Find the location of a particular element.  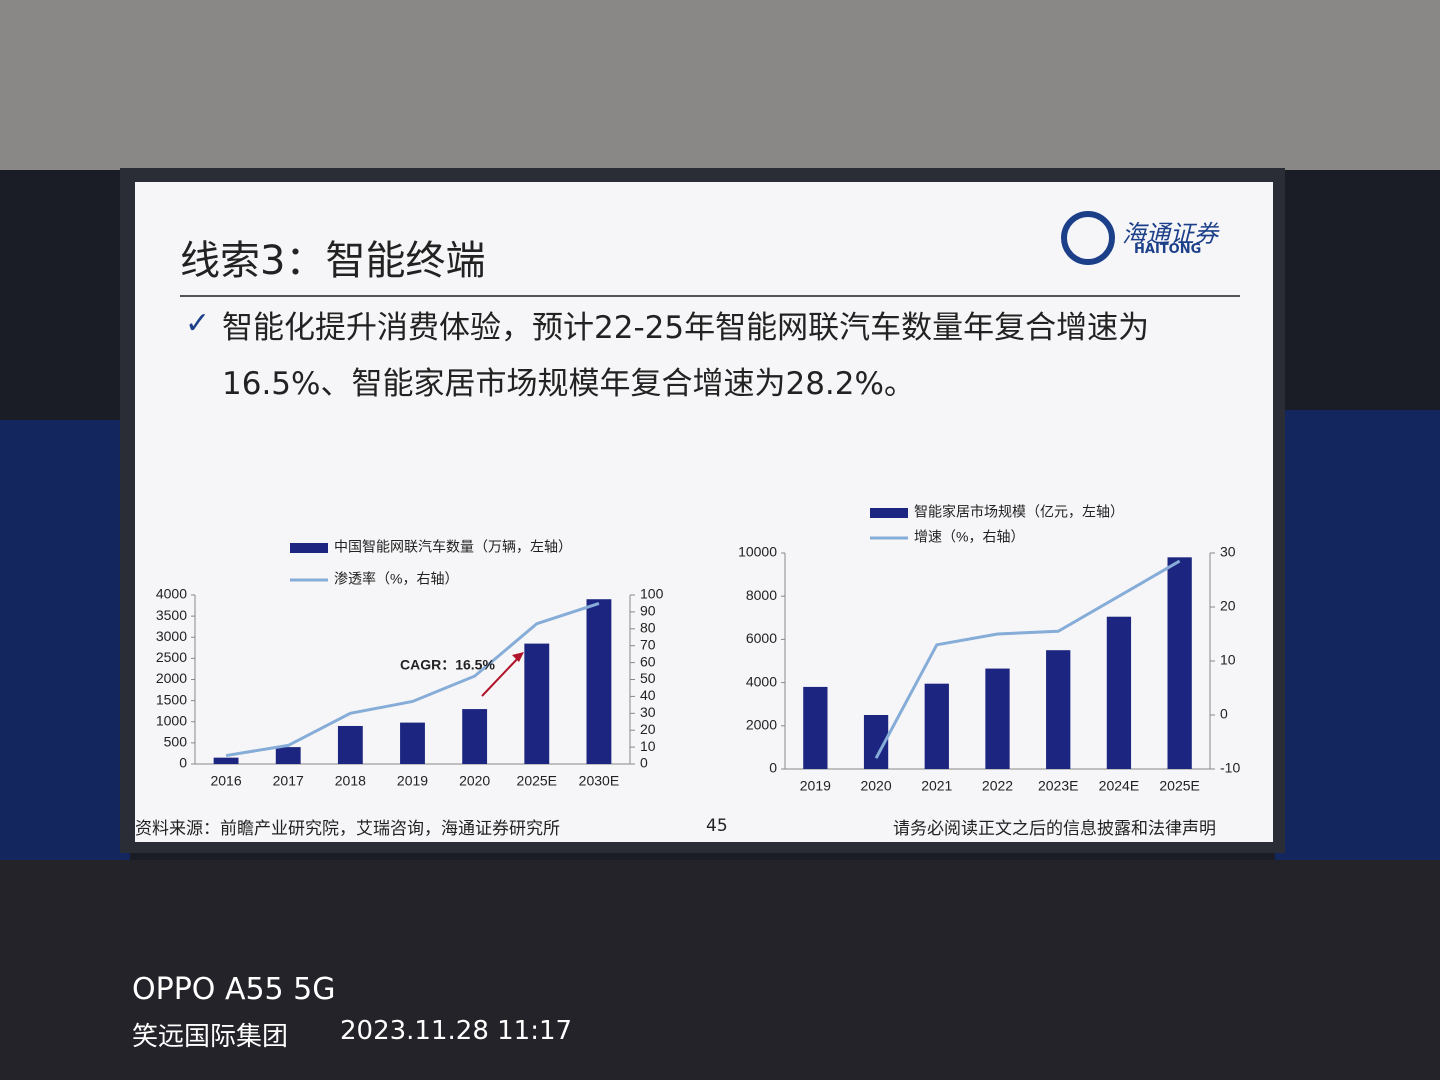

y-tick-label: 10000 is located at coordinates (757, 552).